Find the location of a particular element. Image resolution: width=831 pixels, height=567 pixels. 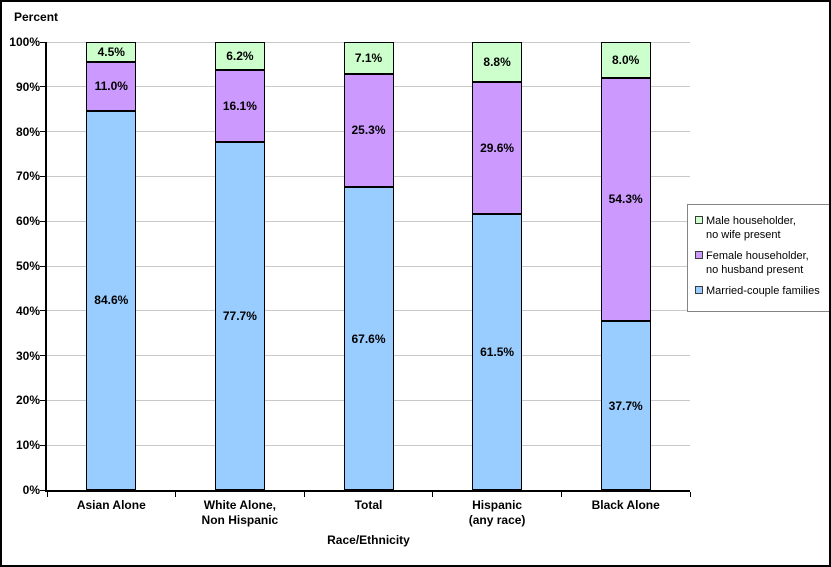

legend-item: Married-couple families is located at coordinates (759, 291).